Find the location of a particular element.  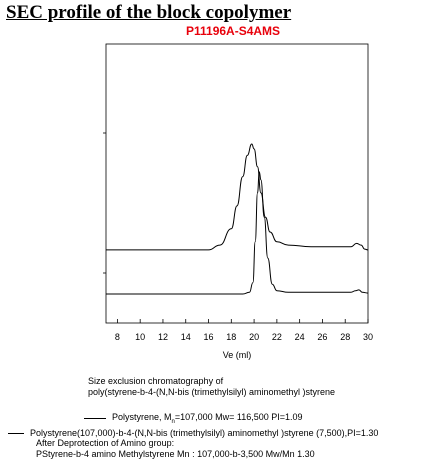

x-tick-label: 24 is located at coordinates (300, 337).